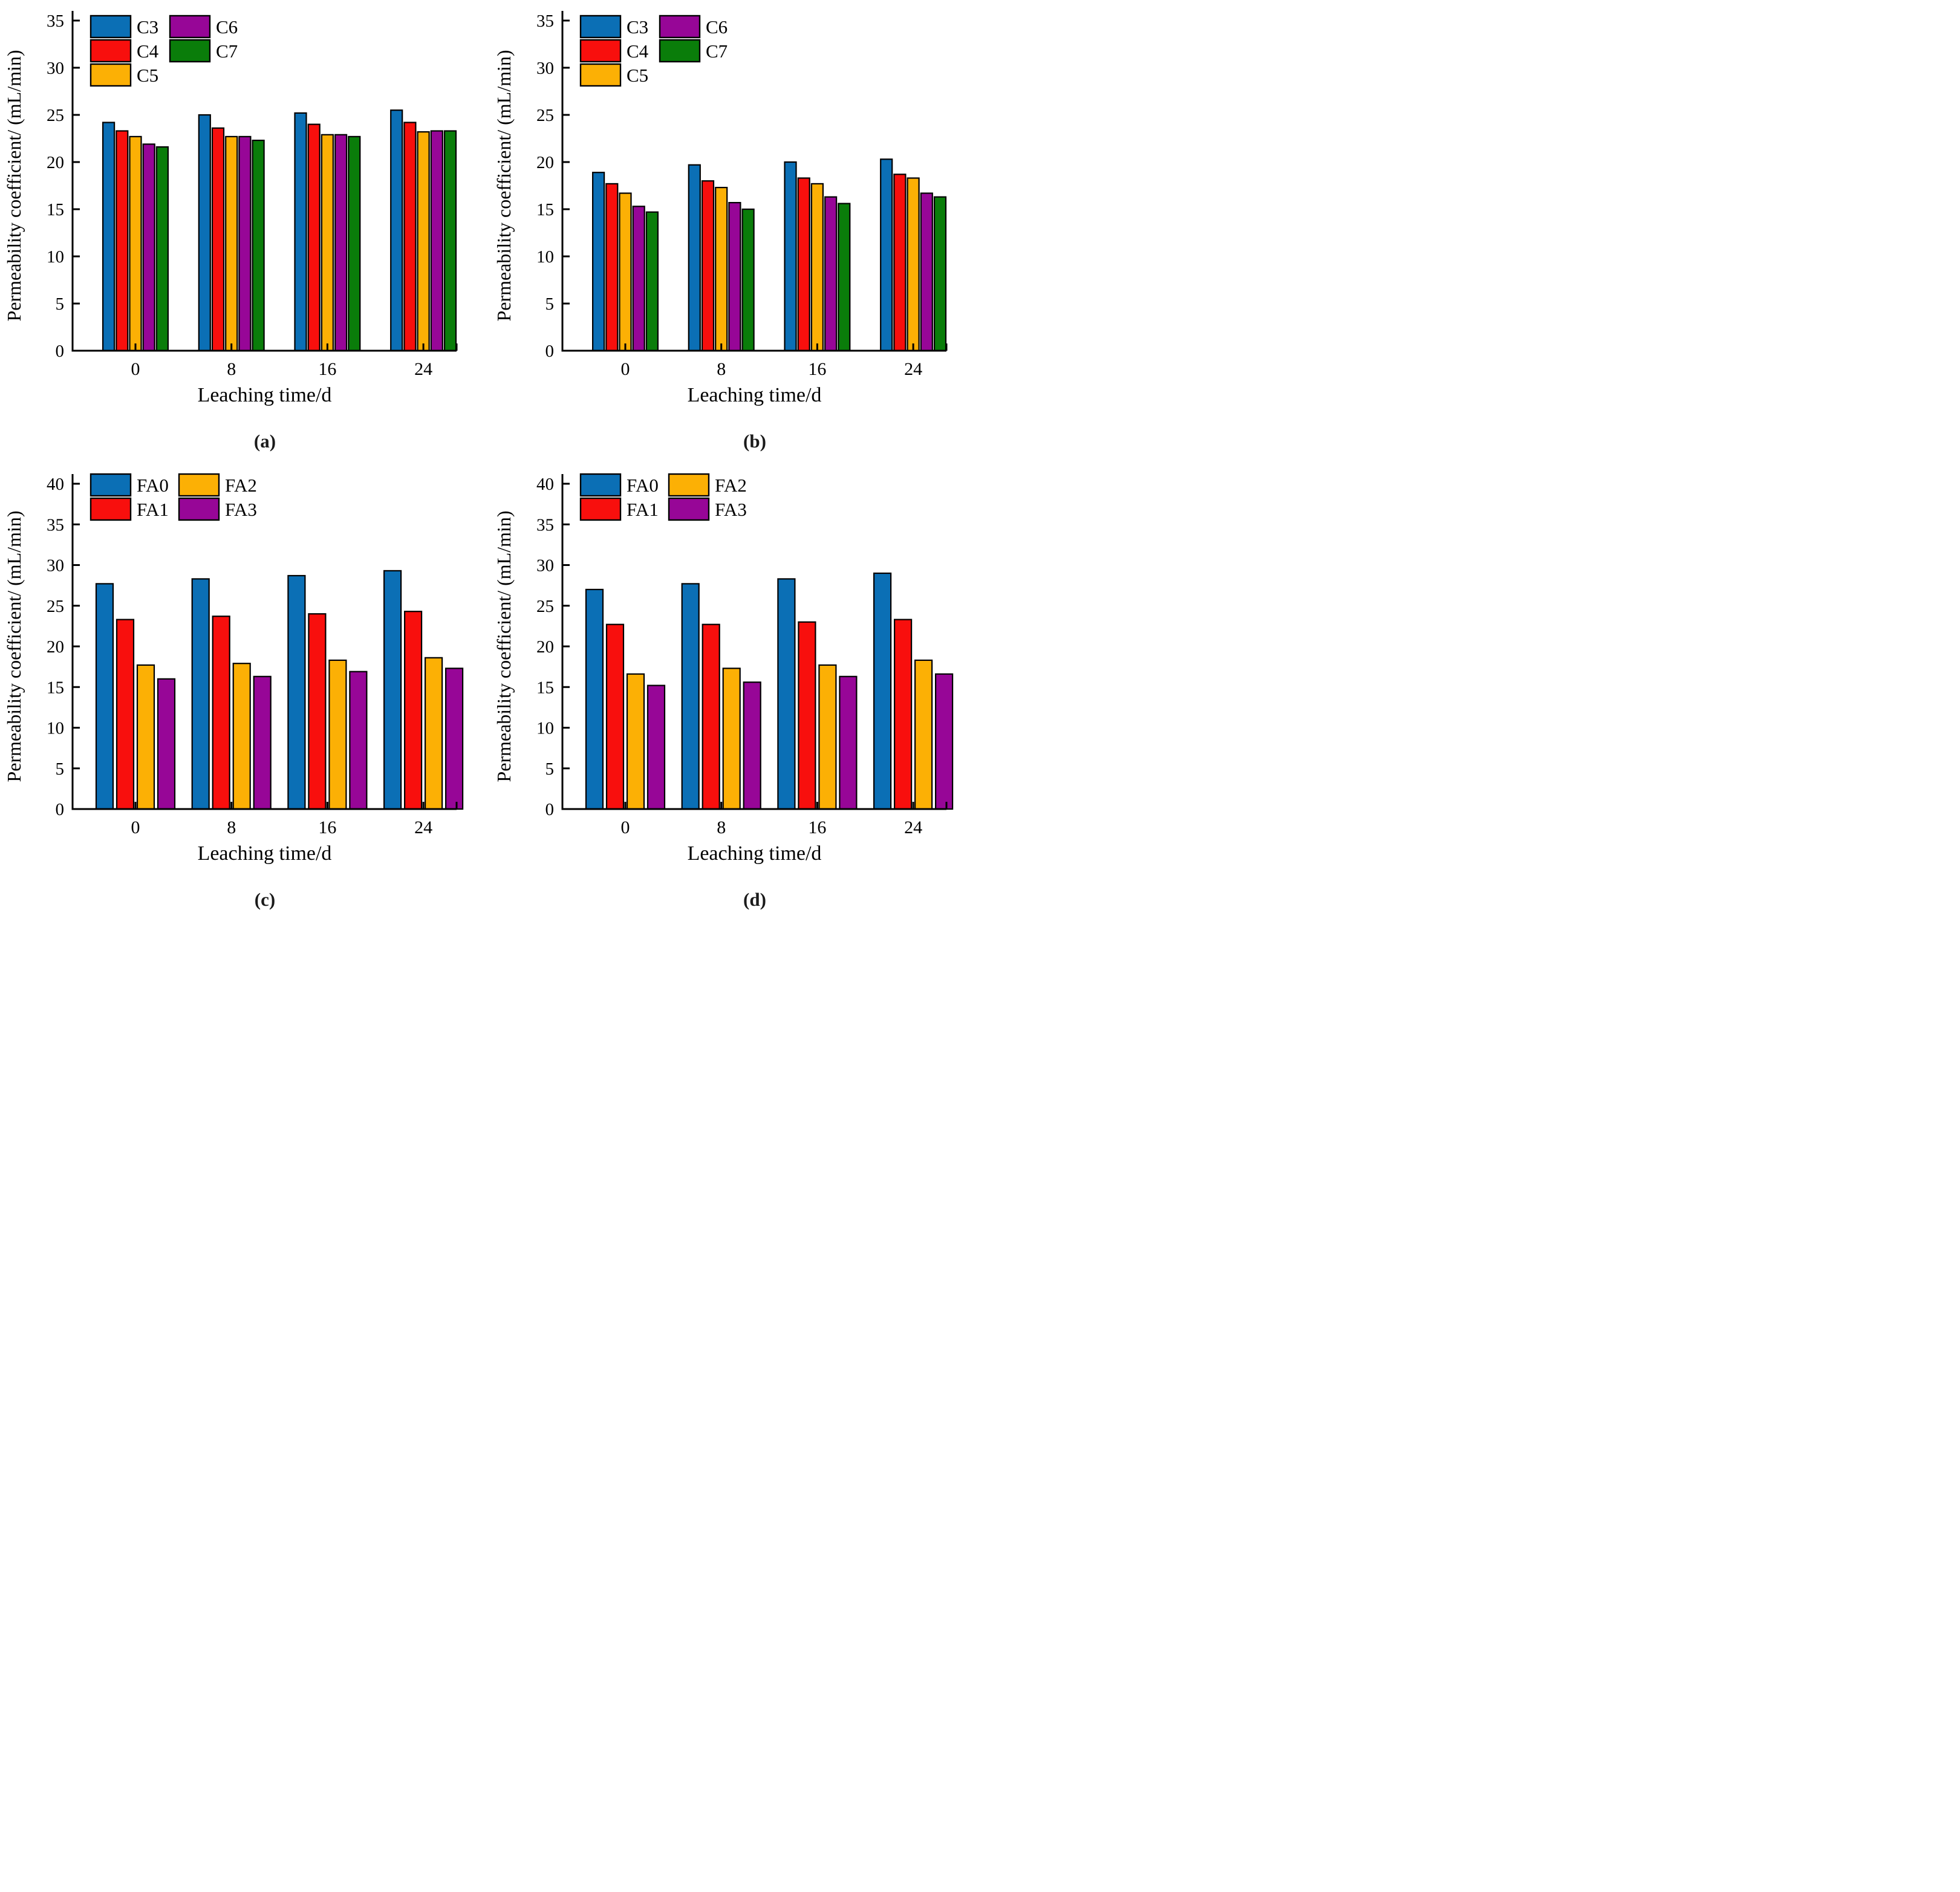 The height and width of the screenshot is (1892, 1960). I want to click on caption-b: (b), so click(754, 441).